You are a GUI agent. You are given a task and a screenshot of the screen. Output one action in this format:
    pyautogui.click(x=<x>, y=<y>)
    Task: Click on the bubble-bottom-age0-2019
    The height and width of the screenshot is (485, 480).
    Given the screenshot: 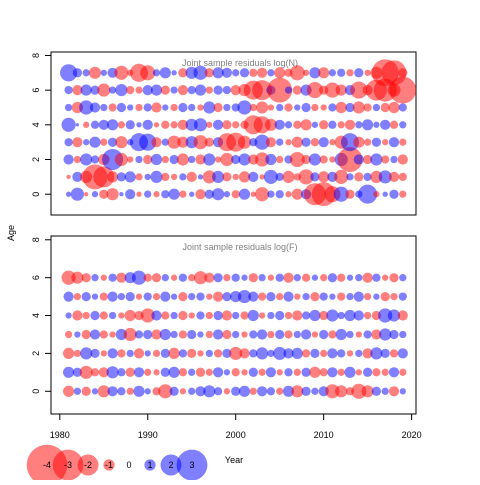 What is the action you would take?
    pyautogui.click(x=402, y=391)
    